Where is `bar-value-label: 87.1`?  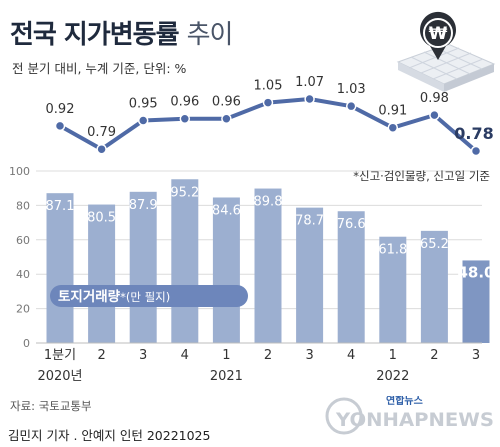 bar-value-label: 87.1 is located at coordinates (60, 206).